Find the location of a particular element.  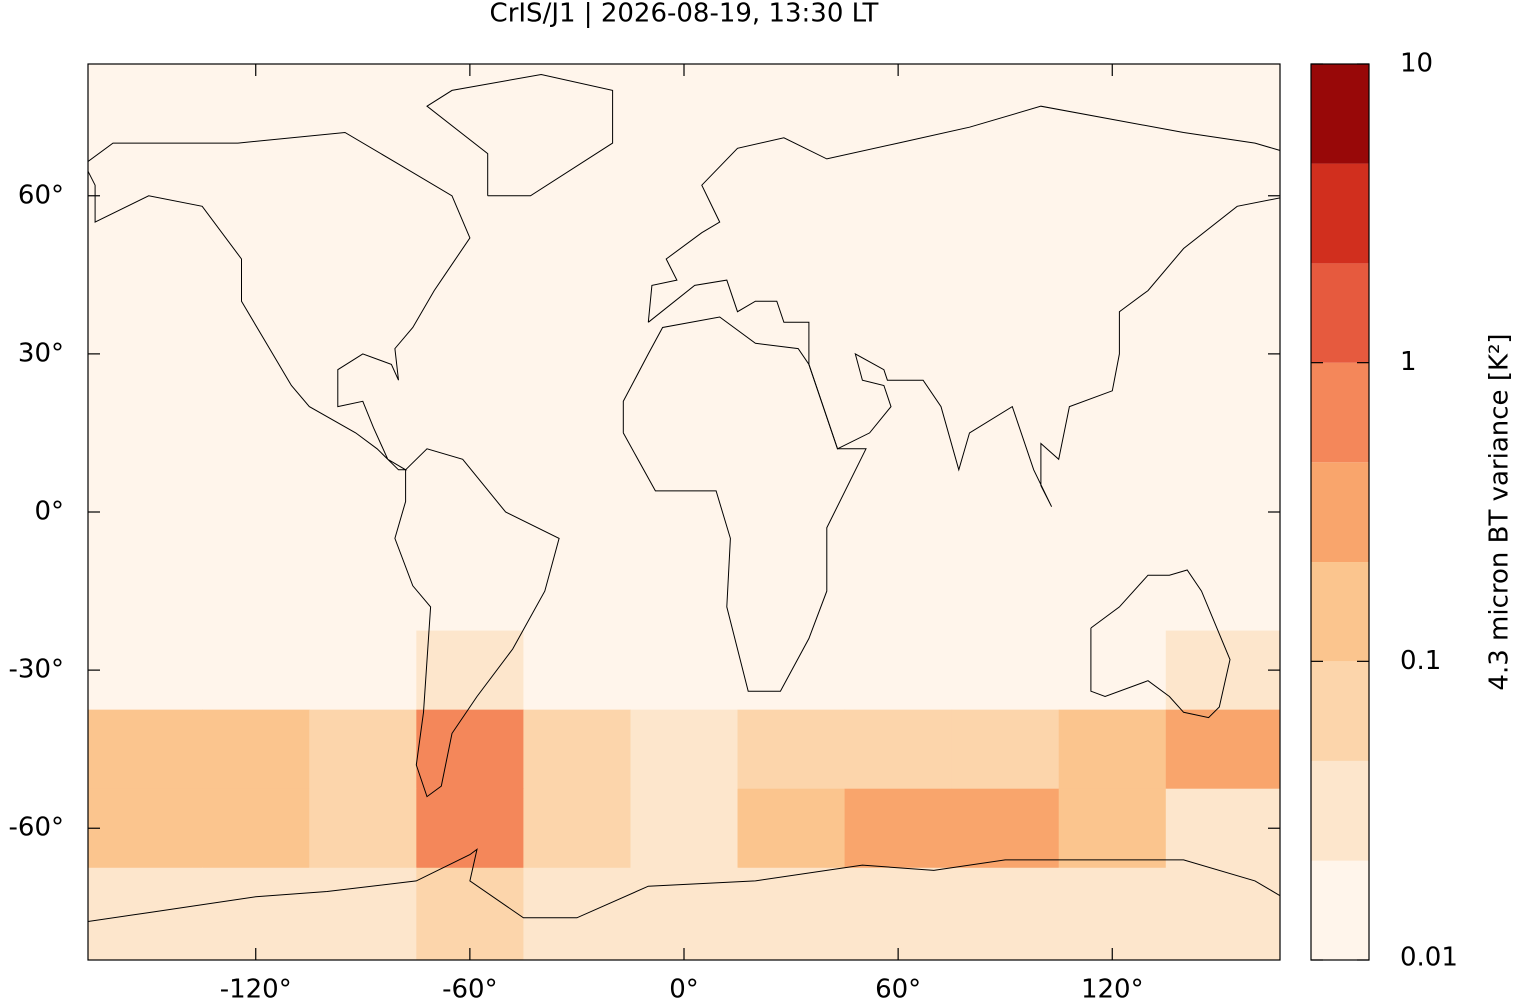

x-tick-label: -60° is located at coordinates (469, 988).